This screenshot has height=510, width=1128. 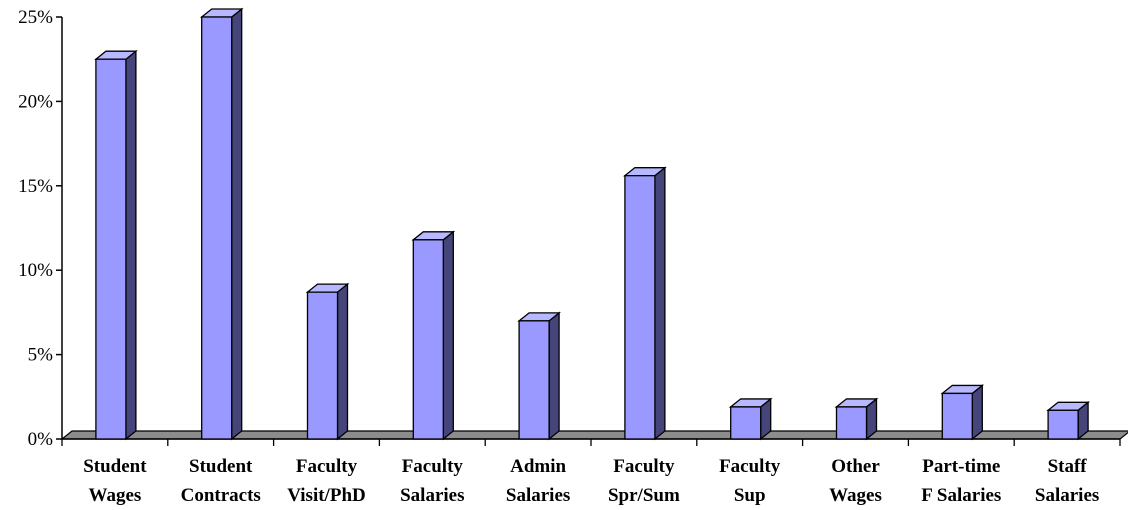 What do you see at coordinates (221, 481) in the screenshot?
I see `x-category-label: Student Contracts` at bounding box center [221, 481].